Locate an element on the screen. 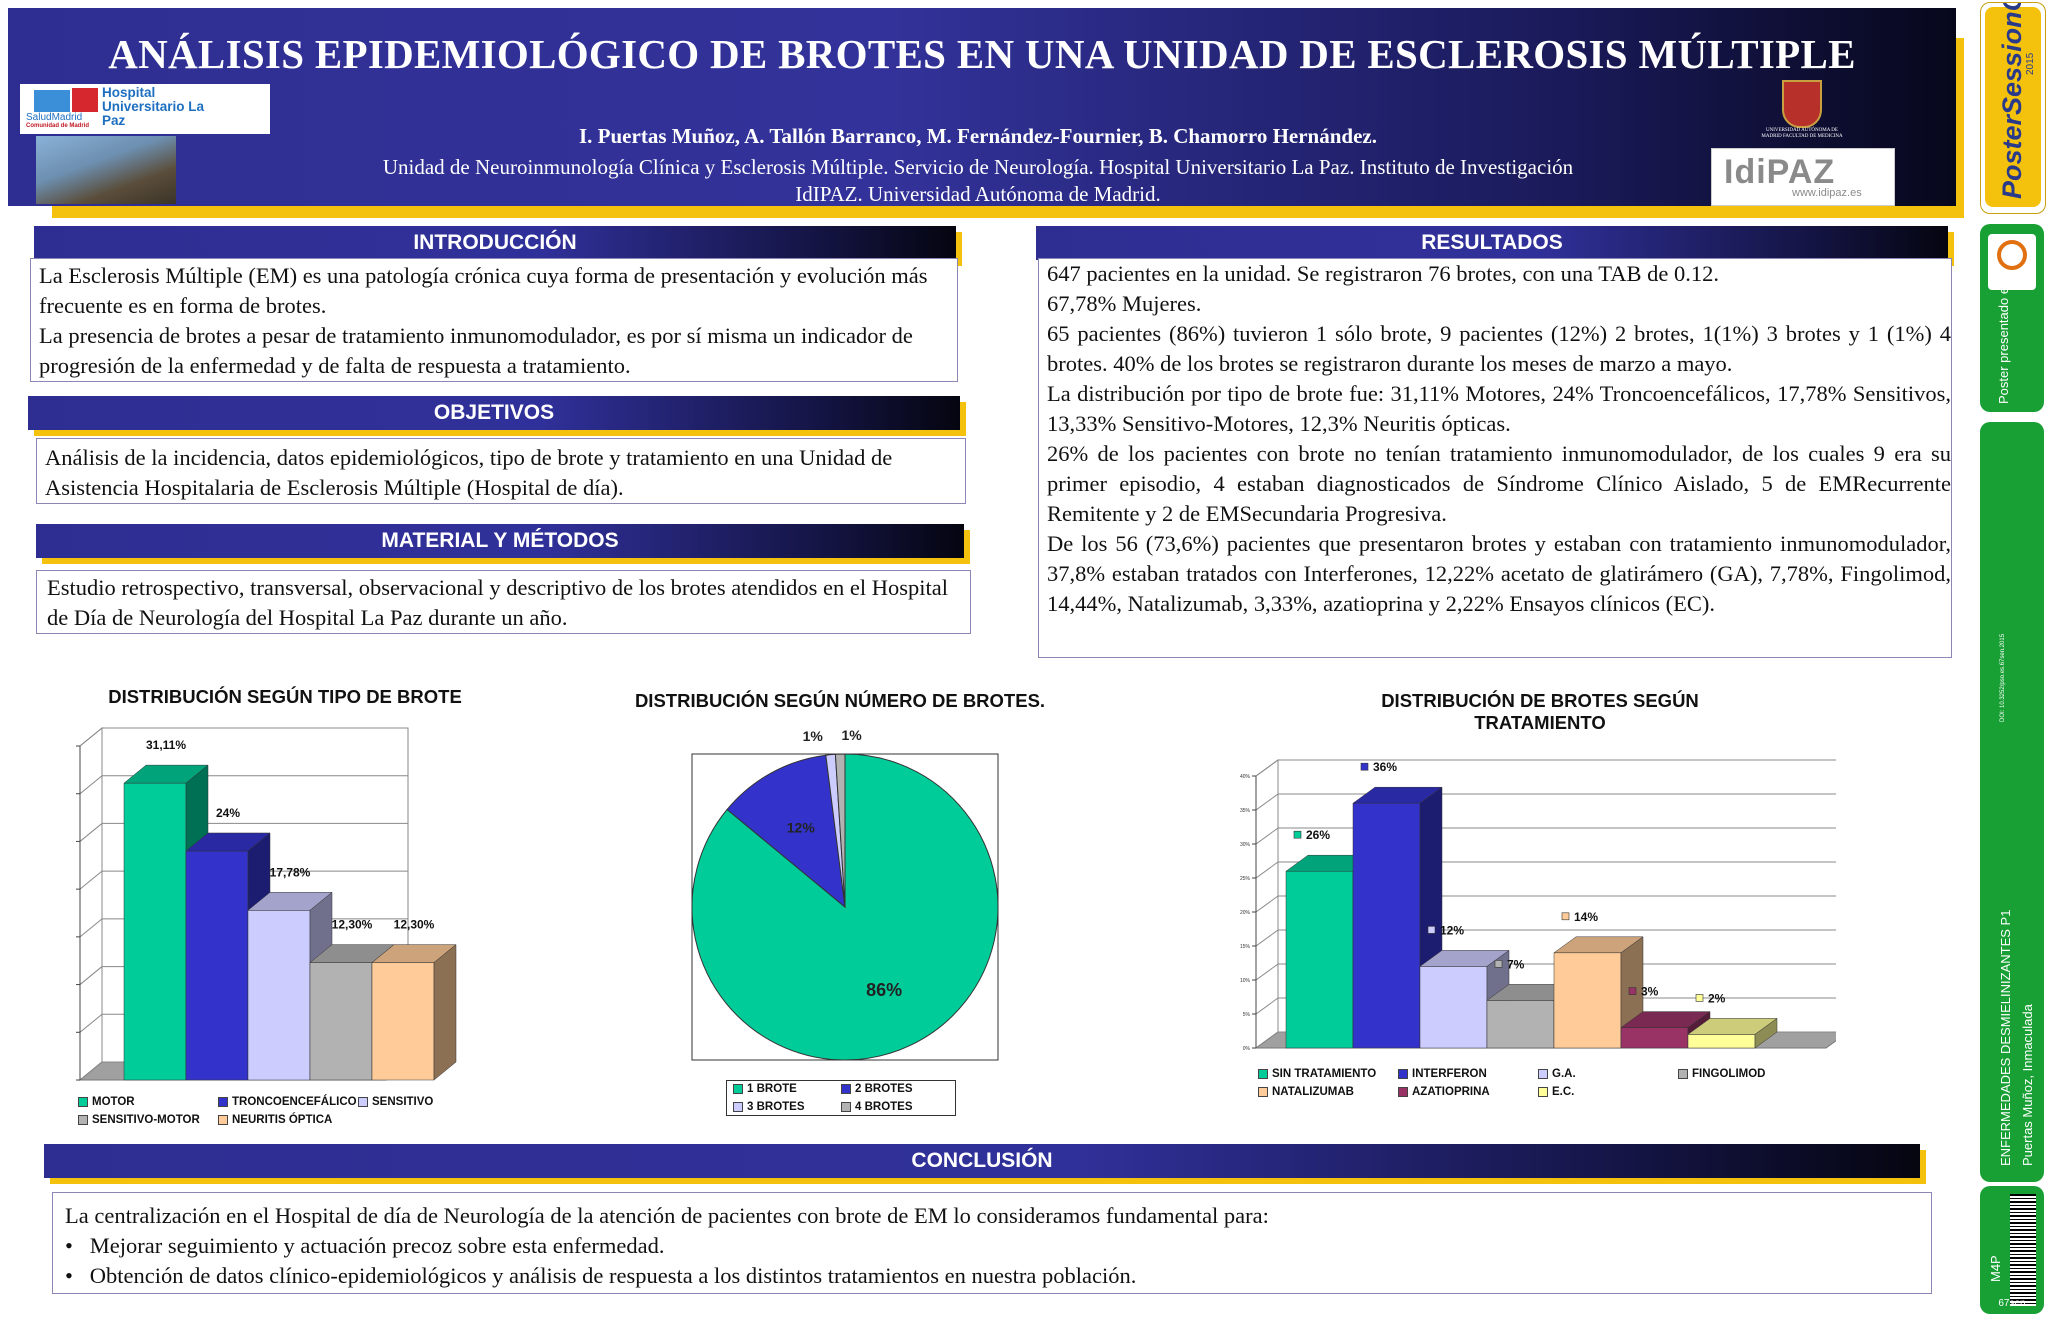 Image resolution: width=2048 pixels, height=1317 pixels. legend-label: SENSITIVO is located at coordinates (403, 1102).